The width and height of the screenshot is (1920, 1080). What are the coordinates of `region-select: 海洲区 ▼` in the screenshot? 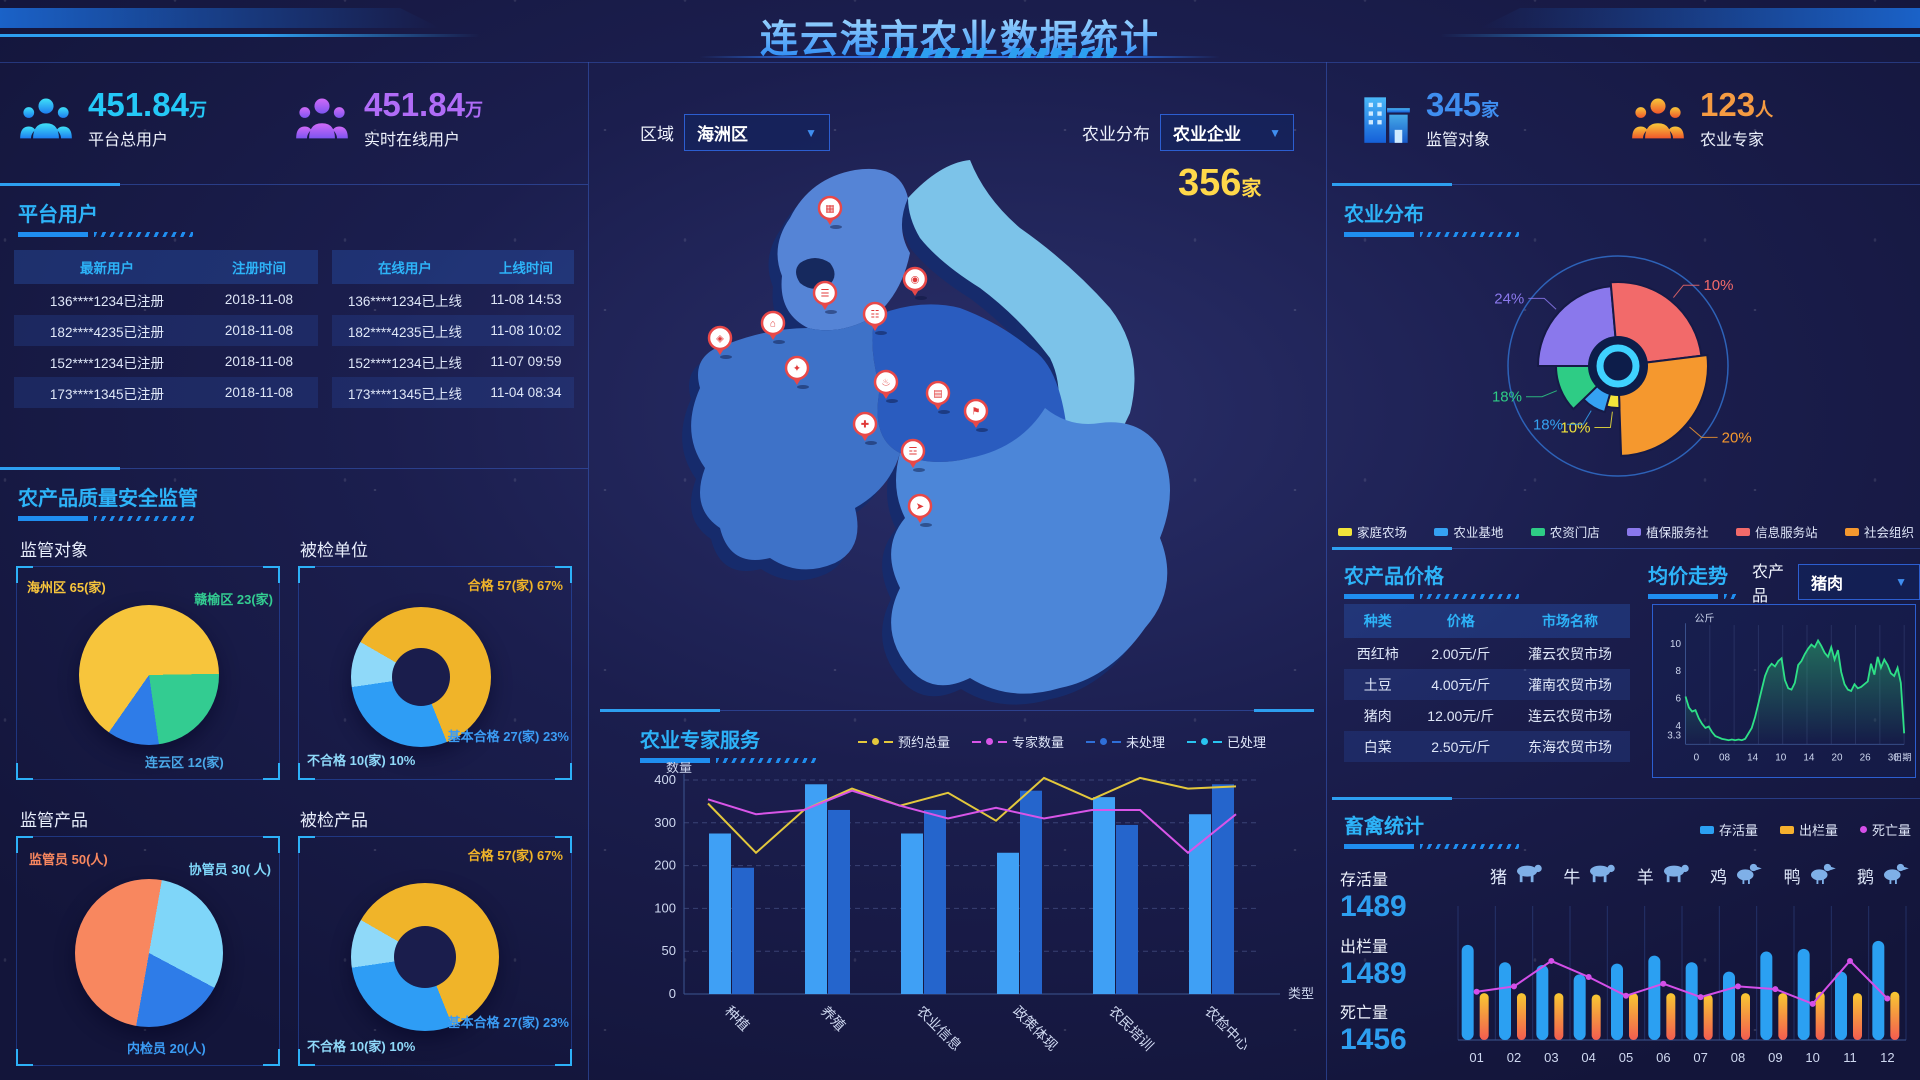 It's located at (757, 132).